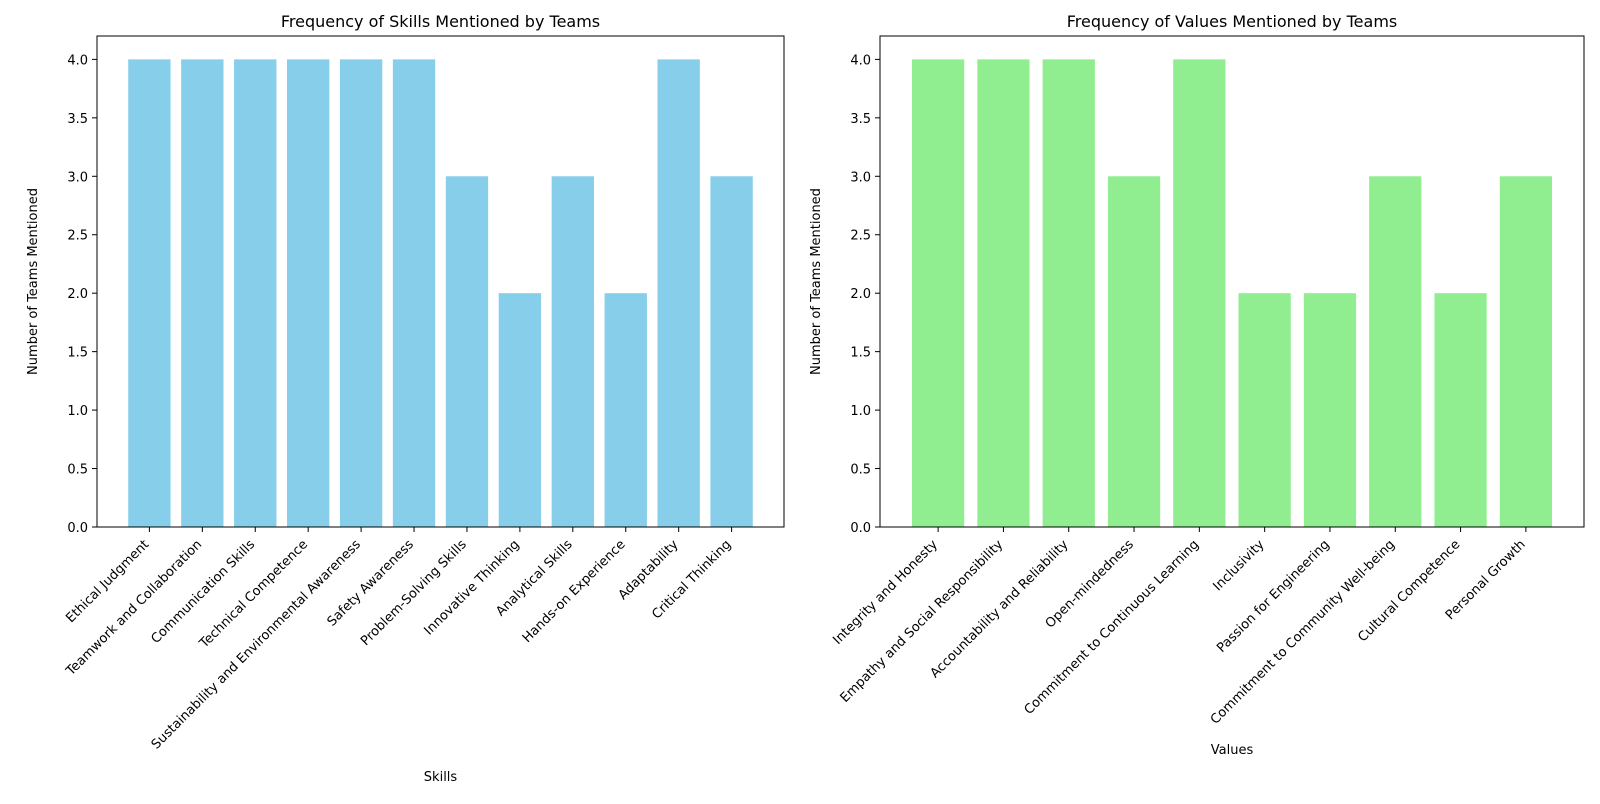 The width and height of the screenshot is (1600, 804). I want to click on skills-ytick-label: 2.5, so click(77, 236).